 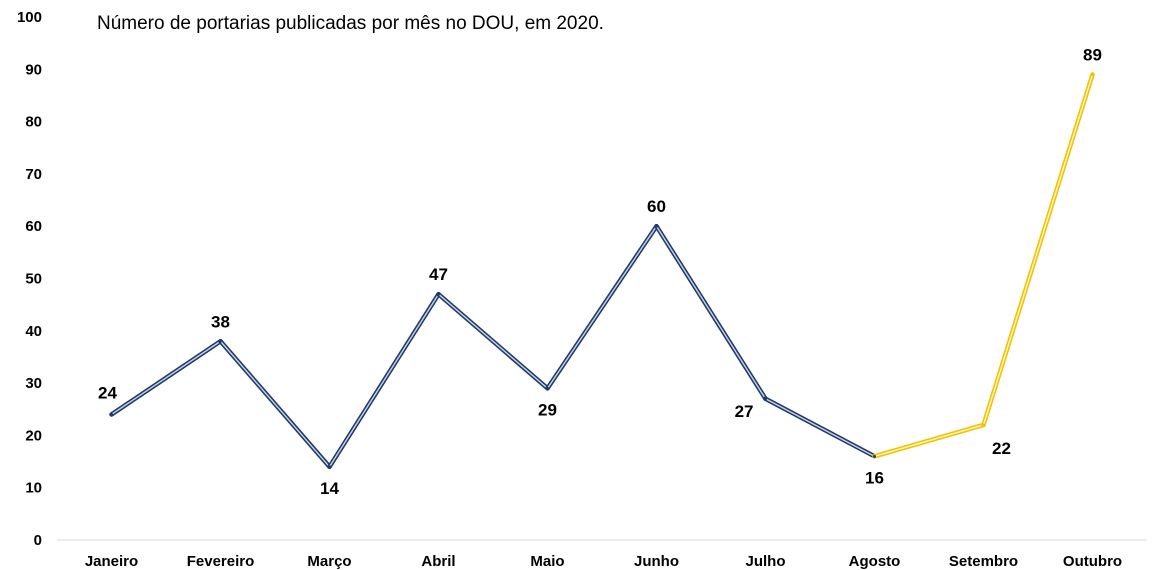 What do you see at coordinates (983, 561) in the screenshot?
I see `x-tick-label: Setembro` at bounding box center [983, 561].